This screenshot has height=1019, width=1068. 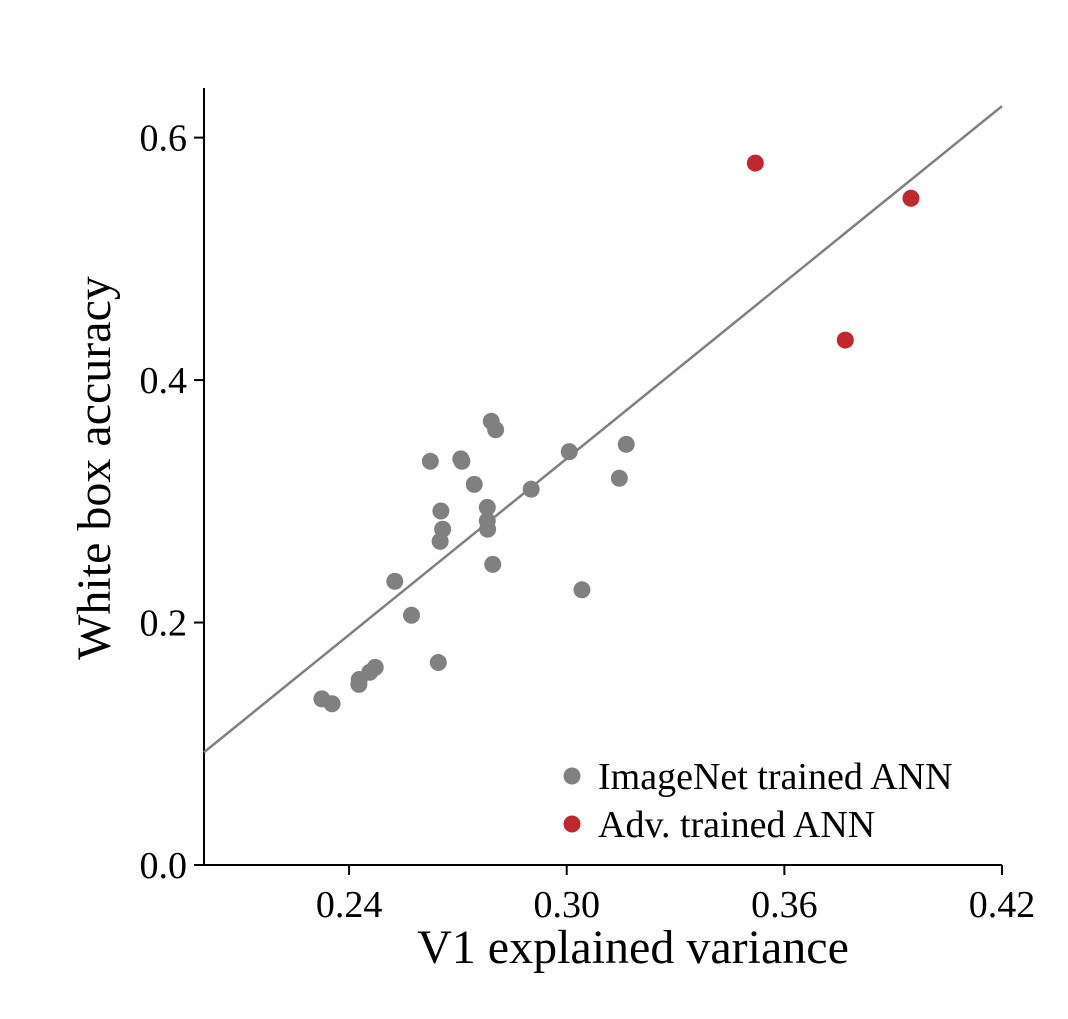 I want to click on x-tick-label: 0.36, so click(x=784, y=905).